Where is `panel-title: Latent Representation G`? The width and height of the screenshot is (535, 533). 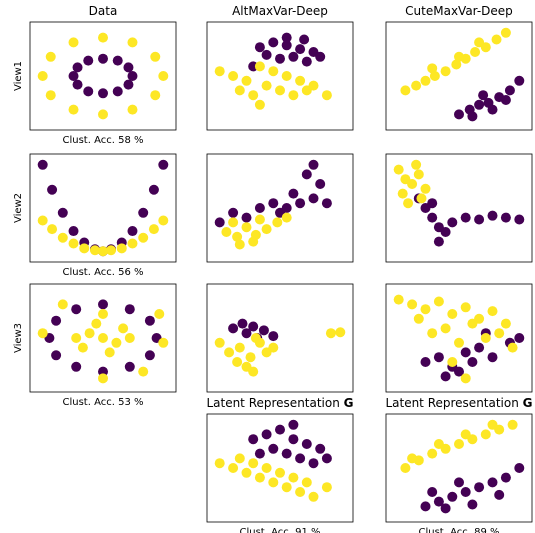 panel-title: Latent Representation G is located at coordinates (279, 403).